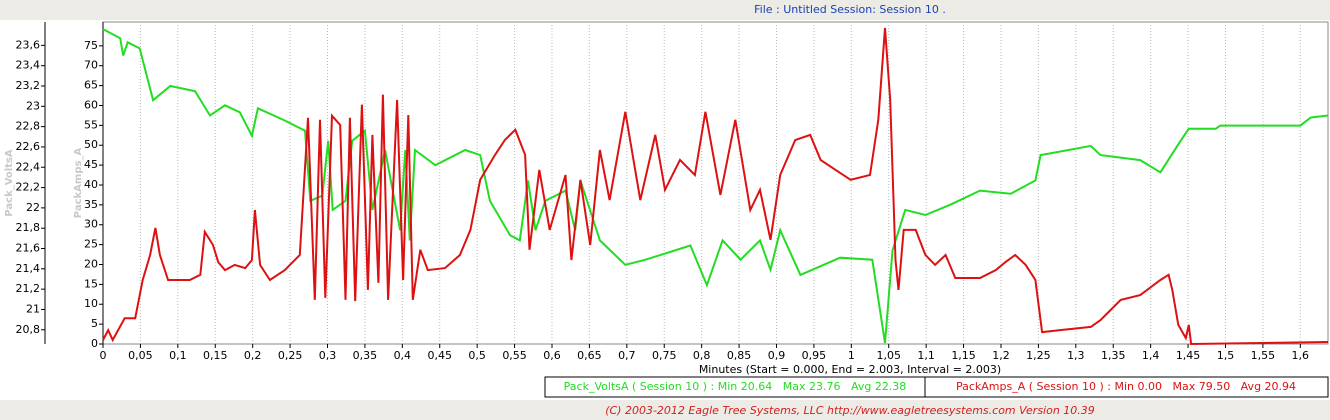  What do you see at coordinates (814, 355) in the screenshot?
I see `x-tick-label: 0,95` at bounding box center [814, 355].